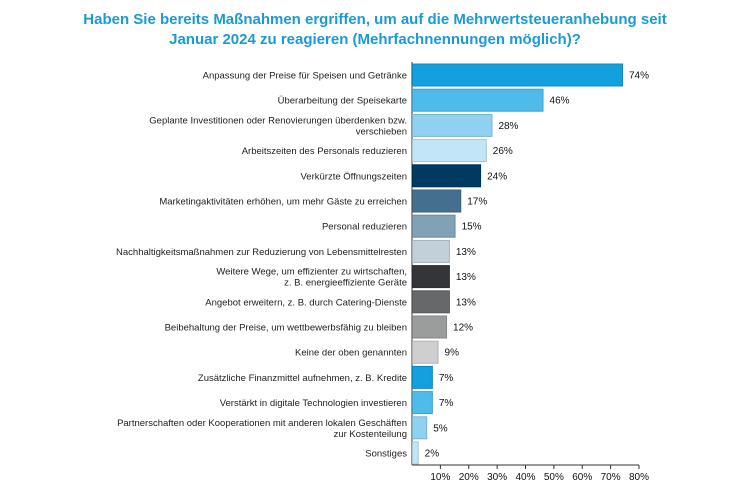  I want to click on category-label: z. B. energieeffiziente Geräte, so click(345, 283).